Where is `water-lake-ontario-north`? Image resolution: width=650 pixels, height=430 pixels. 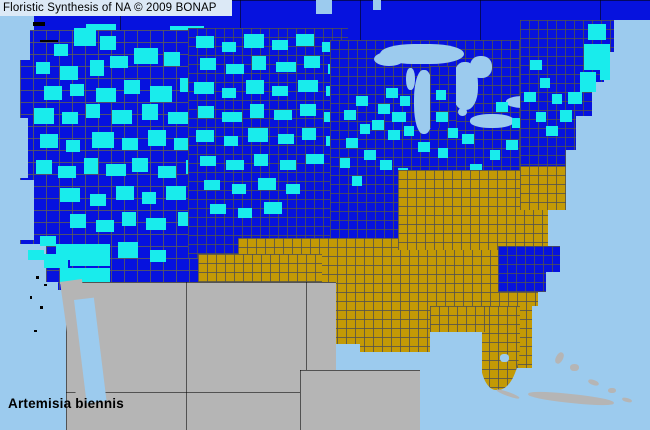
water-lake-ontario-north is located at coordinates (377, 5).